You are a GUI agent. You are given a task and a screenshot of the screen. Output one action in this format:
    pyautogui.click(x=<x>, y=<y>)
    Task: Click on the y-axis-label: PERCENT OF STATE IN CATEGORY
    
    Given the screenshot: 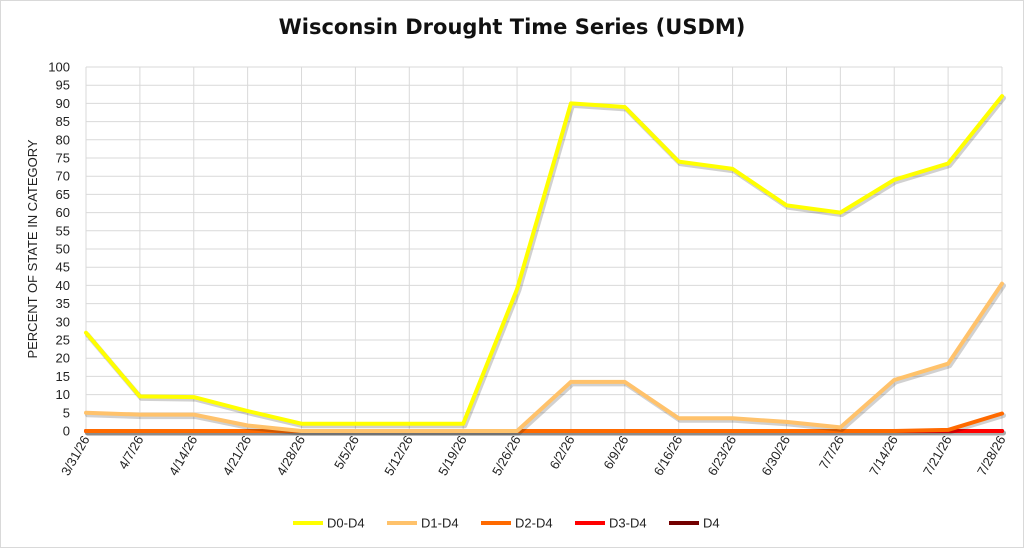 What is the action you would take?
    pyautogui.click(x=32, y=248)
    